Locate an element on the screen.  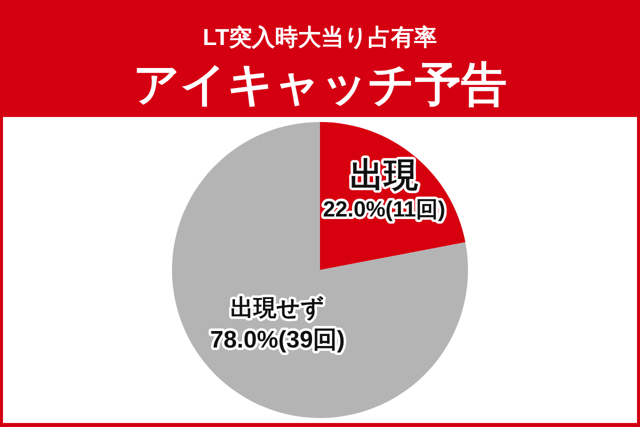
data-label: 22.0%(11回) is located at coordinates (384, 209).